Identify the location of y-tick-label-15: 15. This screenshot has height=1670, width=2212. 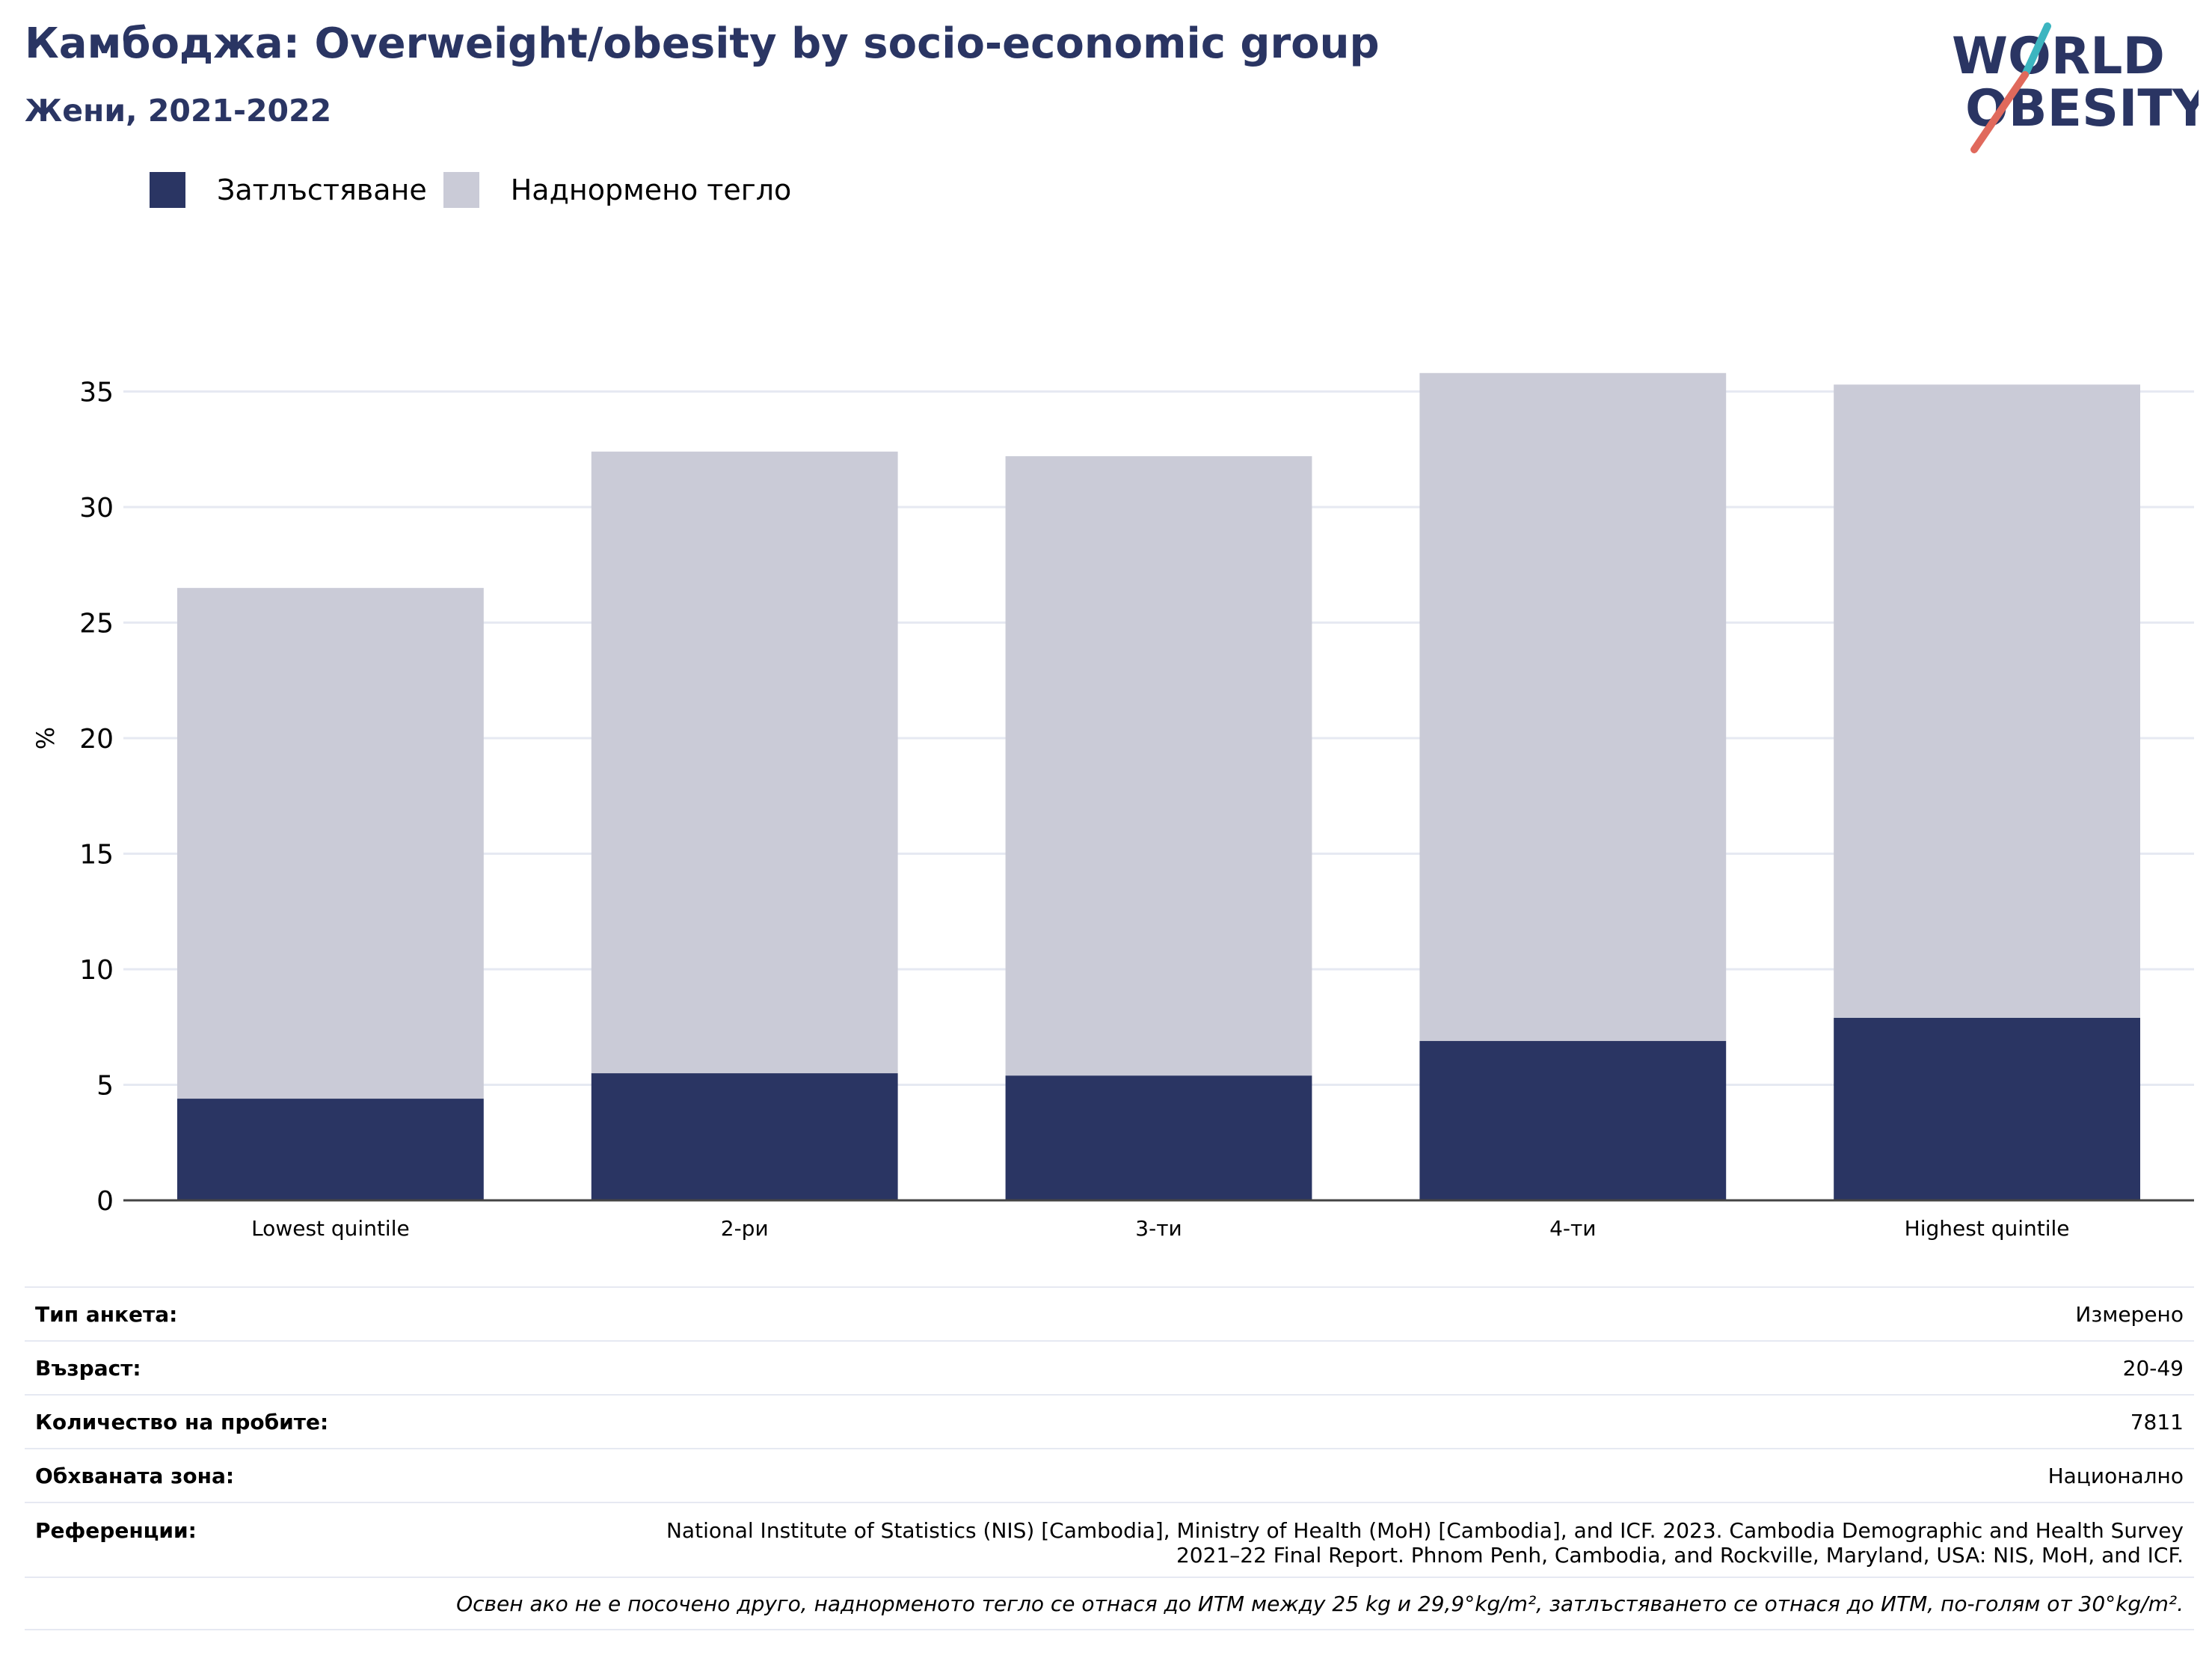
(96, 855).